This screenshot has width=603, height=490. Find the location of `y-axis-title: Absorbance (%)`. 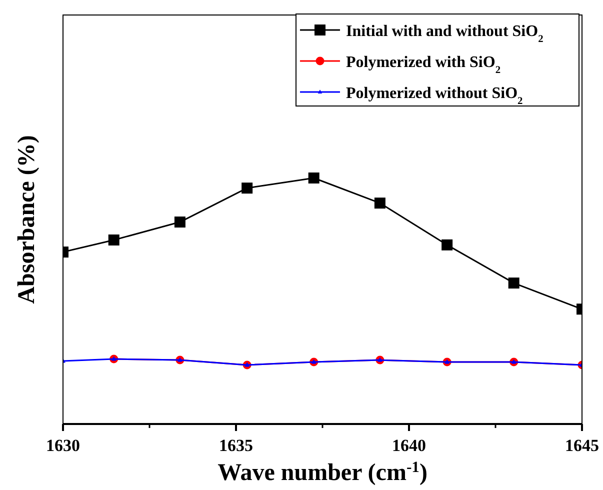

y-axis-title: Absorbance (%) is located at coordinates (27, 219).